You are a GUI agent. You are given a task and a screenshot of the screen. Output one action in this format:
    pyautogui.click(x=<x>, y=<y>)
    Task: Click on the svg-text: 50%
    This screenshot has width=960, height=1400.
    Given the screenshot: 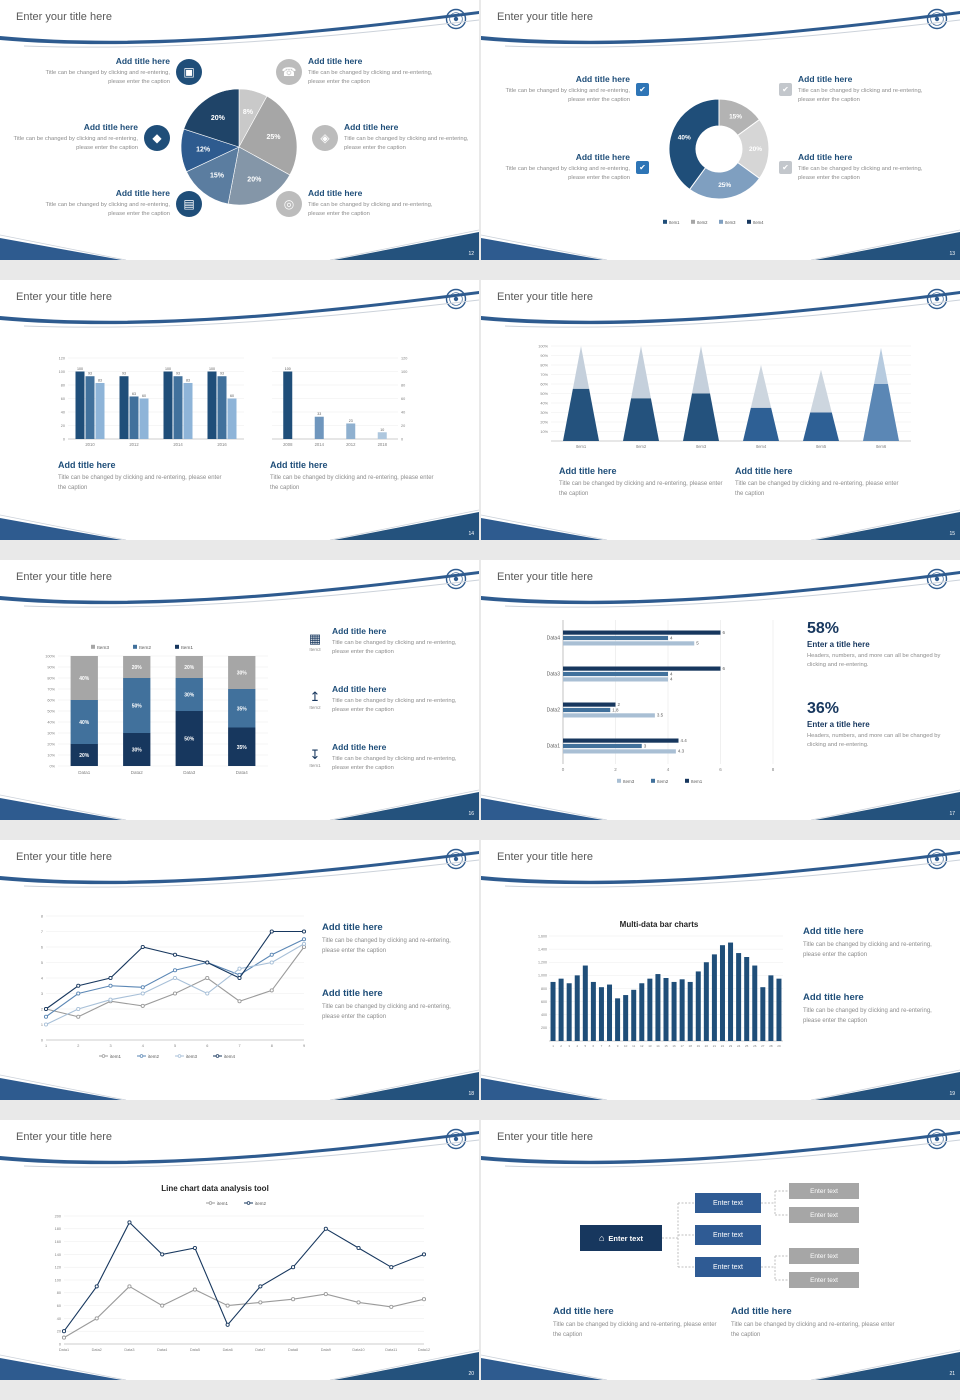 What is the action you would take?
    pyautogui.click(x=137, y=707)
    